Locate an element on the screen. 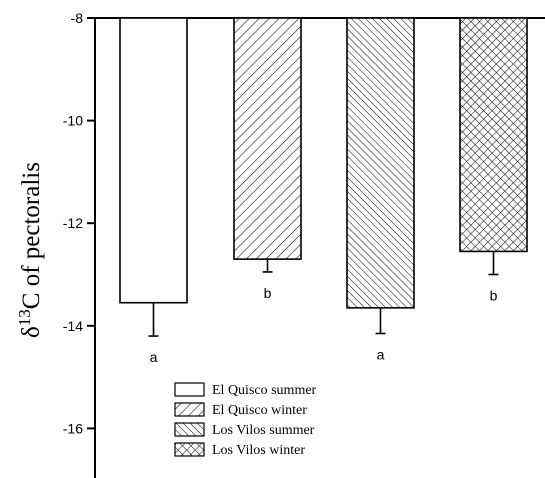 This screenshot has height=478, width=545. y-tick-label: -12 is located at coordinates (73, 223).